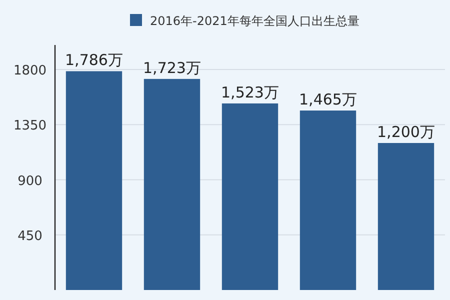 The height and width of the screenshot is (300, 450). What do you see at coordinates (94, 60) in the screenshot?
I see `data-label: 1,786万` at bounding box center [94, 60].